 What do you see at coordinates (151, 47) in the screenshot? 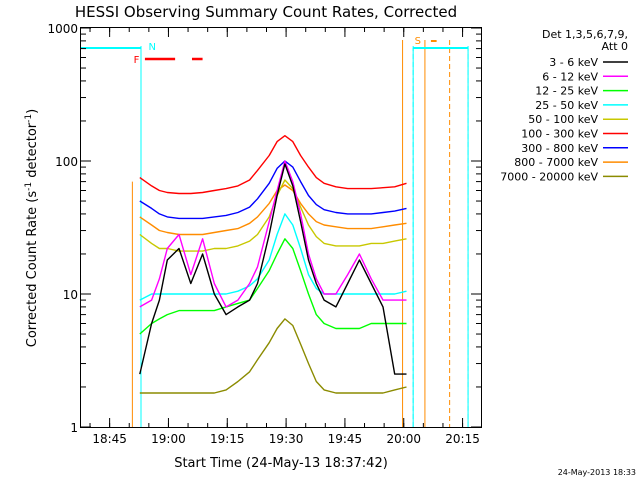
I see `night-label: N` at bounding box center [151, 47].